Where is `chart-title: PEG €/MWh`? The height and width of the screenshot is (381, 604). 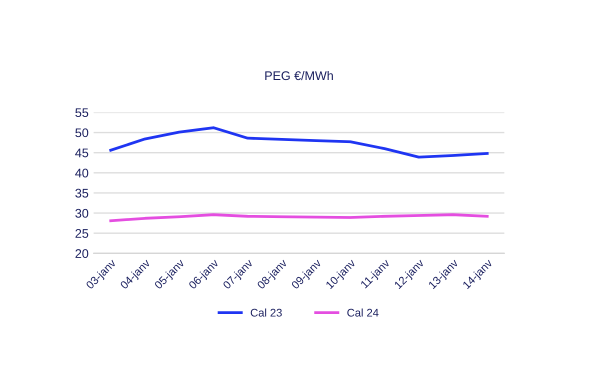
chart-title: PEG €/MWh is located at coordinates (299, 75).